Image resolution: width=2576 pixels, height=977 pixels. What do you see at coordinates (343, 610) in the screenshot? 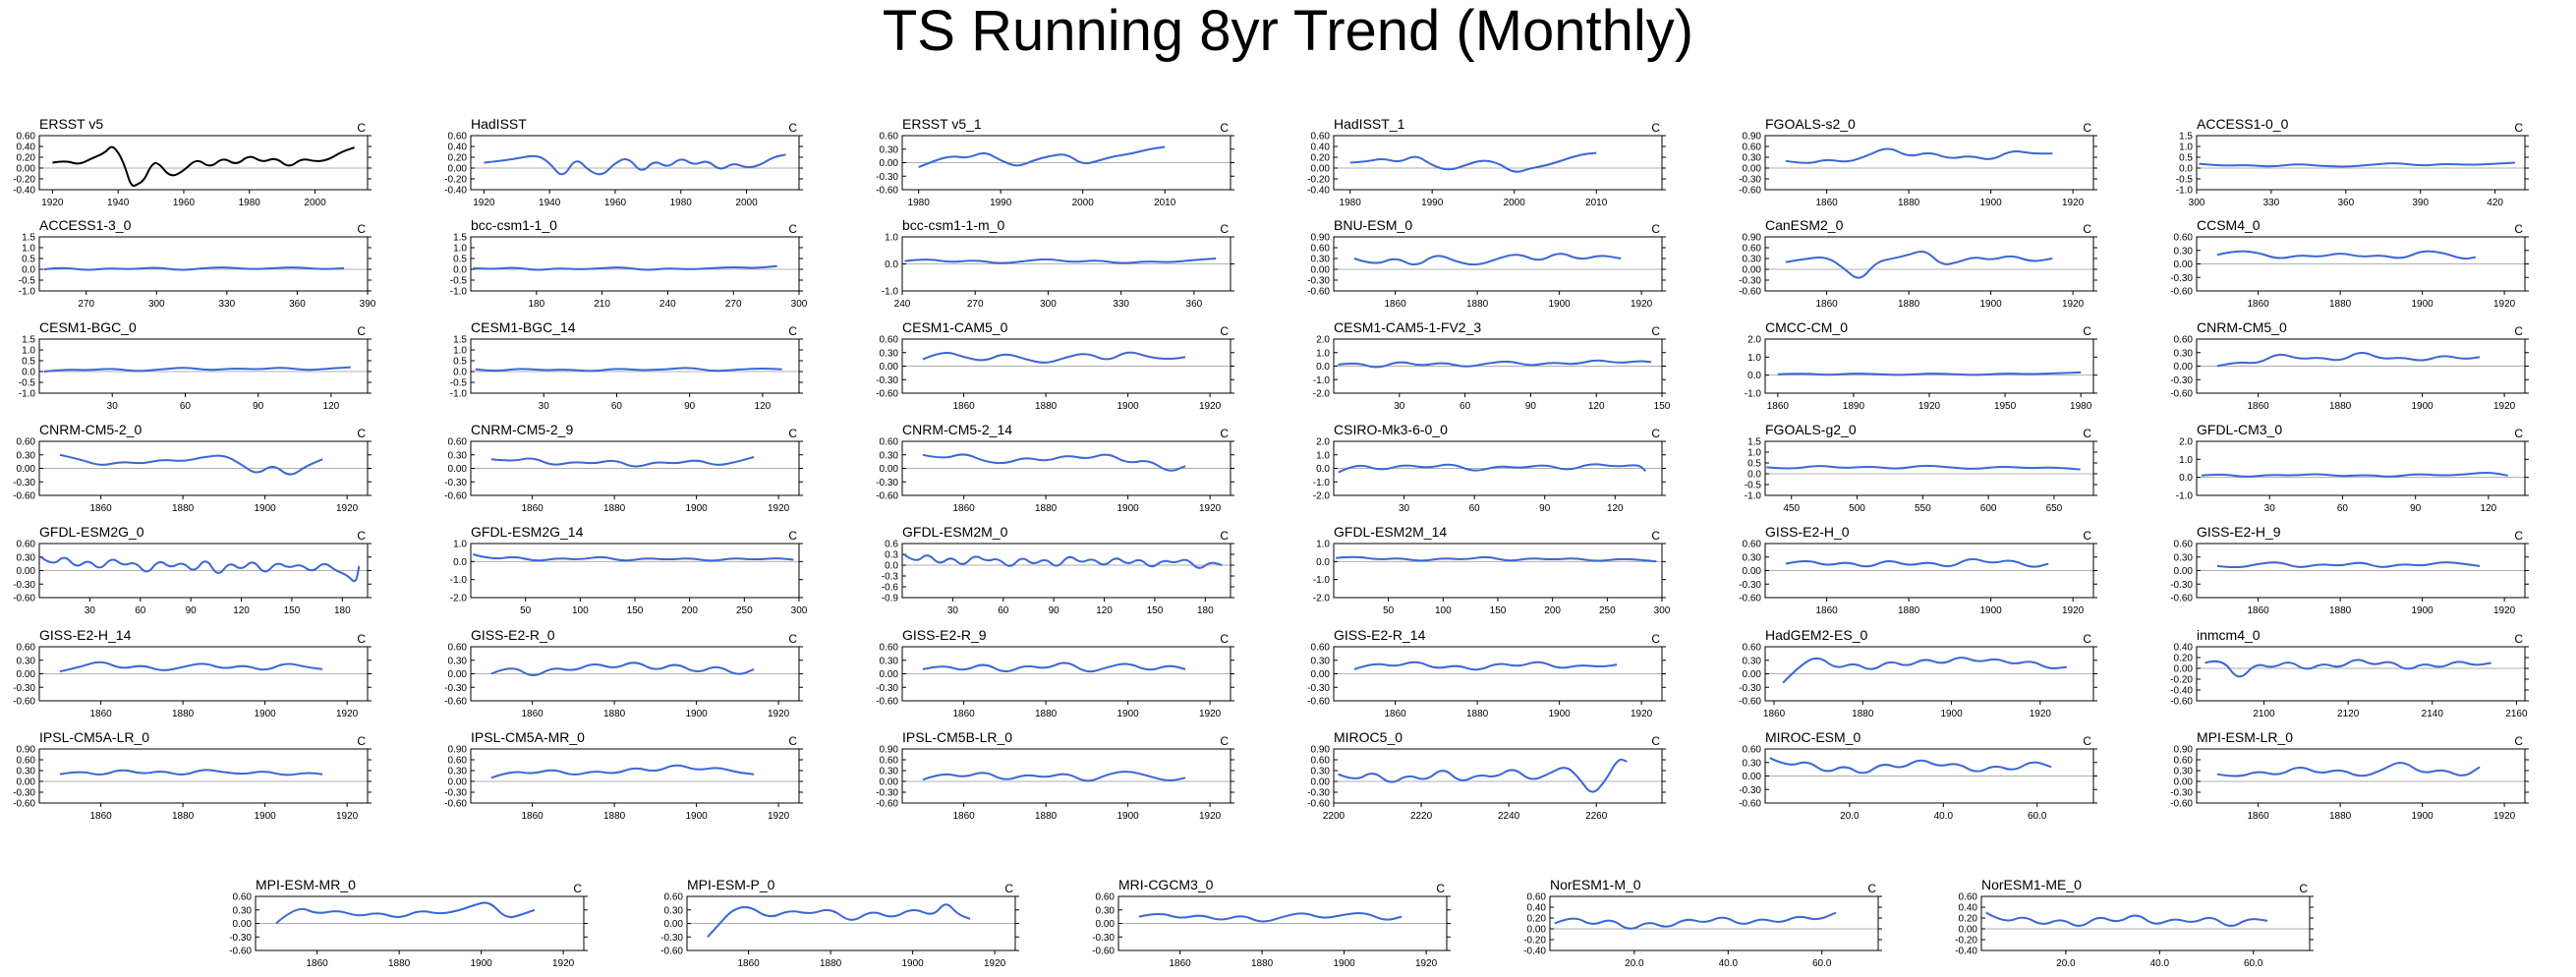
I see `x-tick-label: 180` at bounding box center [343, 610].